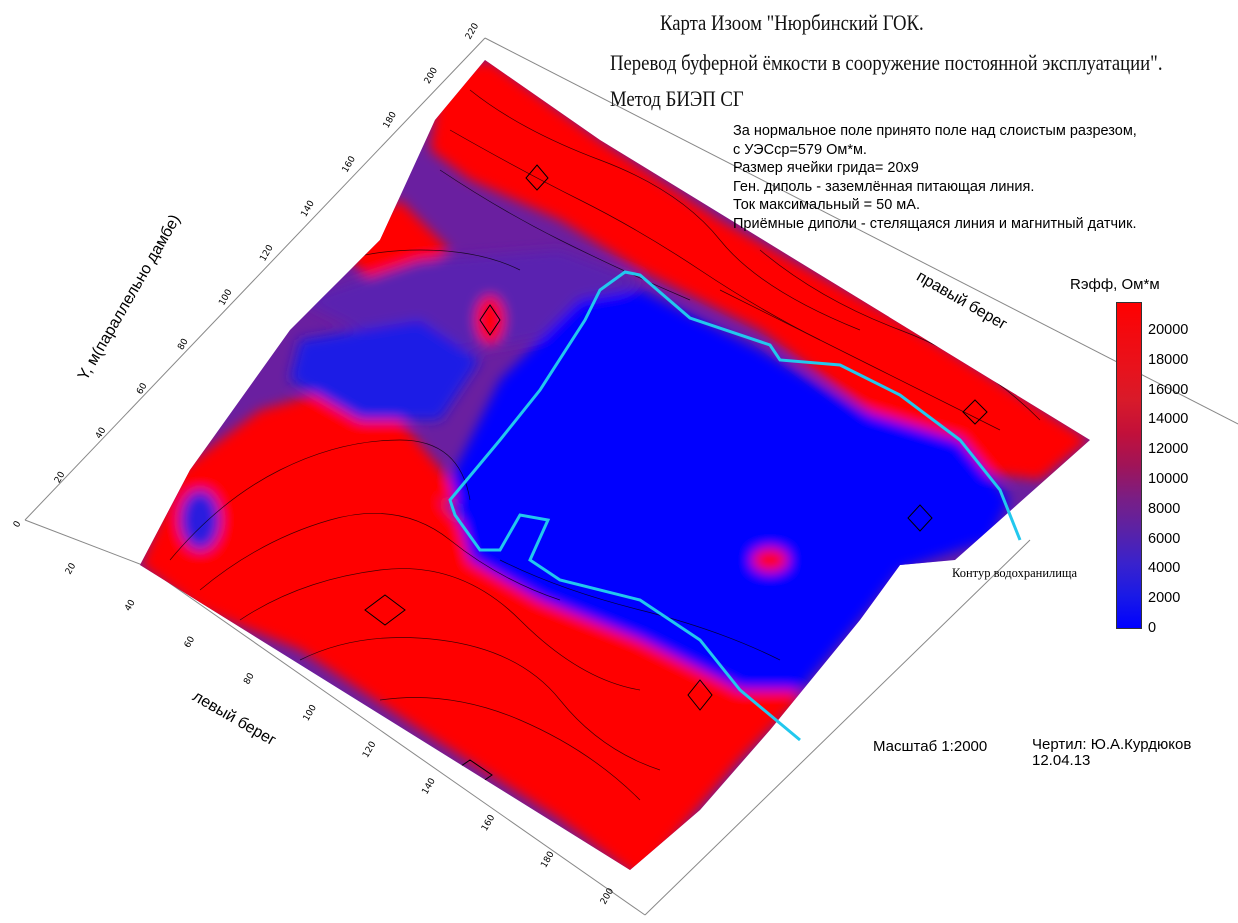 The width and height of the screenshot is (1238, 923). I want to click on legend-tick-label: 18000, so click(1168, 359).